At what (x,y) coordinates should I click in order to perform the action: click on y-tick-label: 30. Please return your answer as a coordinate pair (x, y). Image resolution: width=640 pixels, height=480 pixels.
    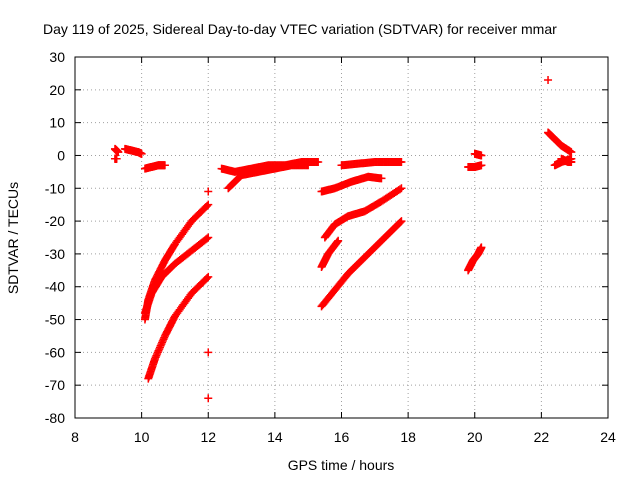
    Looking at the image, I should click on (57, 57).